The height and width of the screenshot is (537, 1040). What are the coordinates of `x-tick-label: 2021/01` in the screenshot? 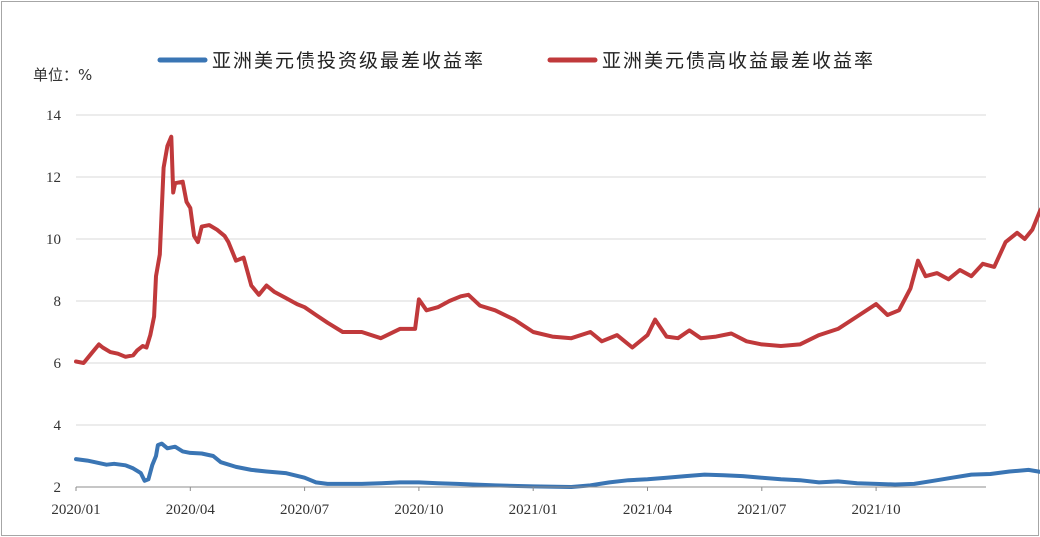 It's located at (533, 510).